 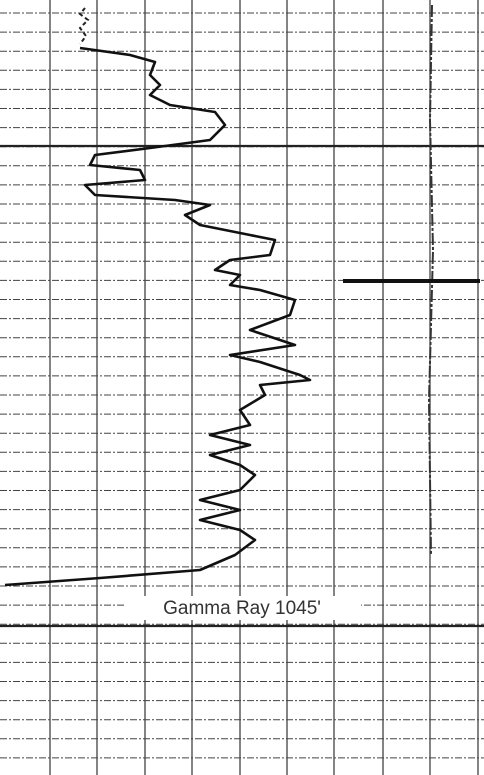 What do you see at coordinates (84, 26) in the screenshot?
I see `gamma-curve-start` at bounding box center [84, 26].